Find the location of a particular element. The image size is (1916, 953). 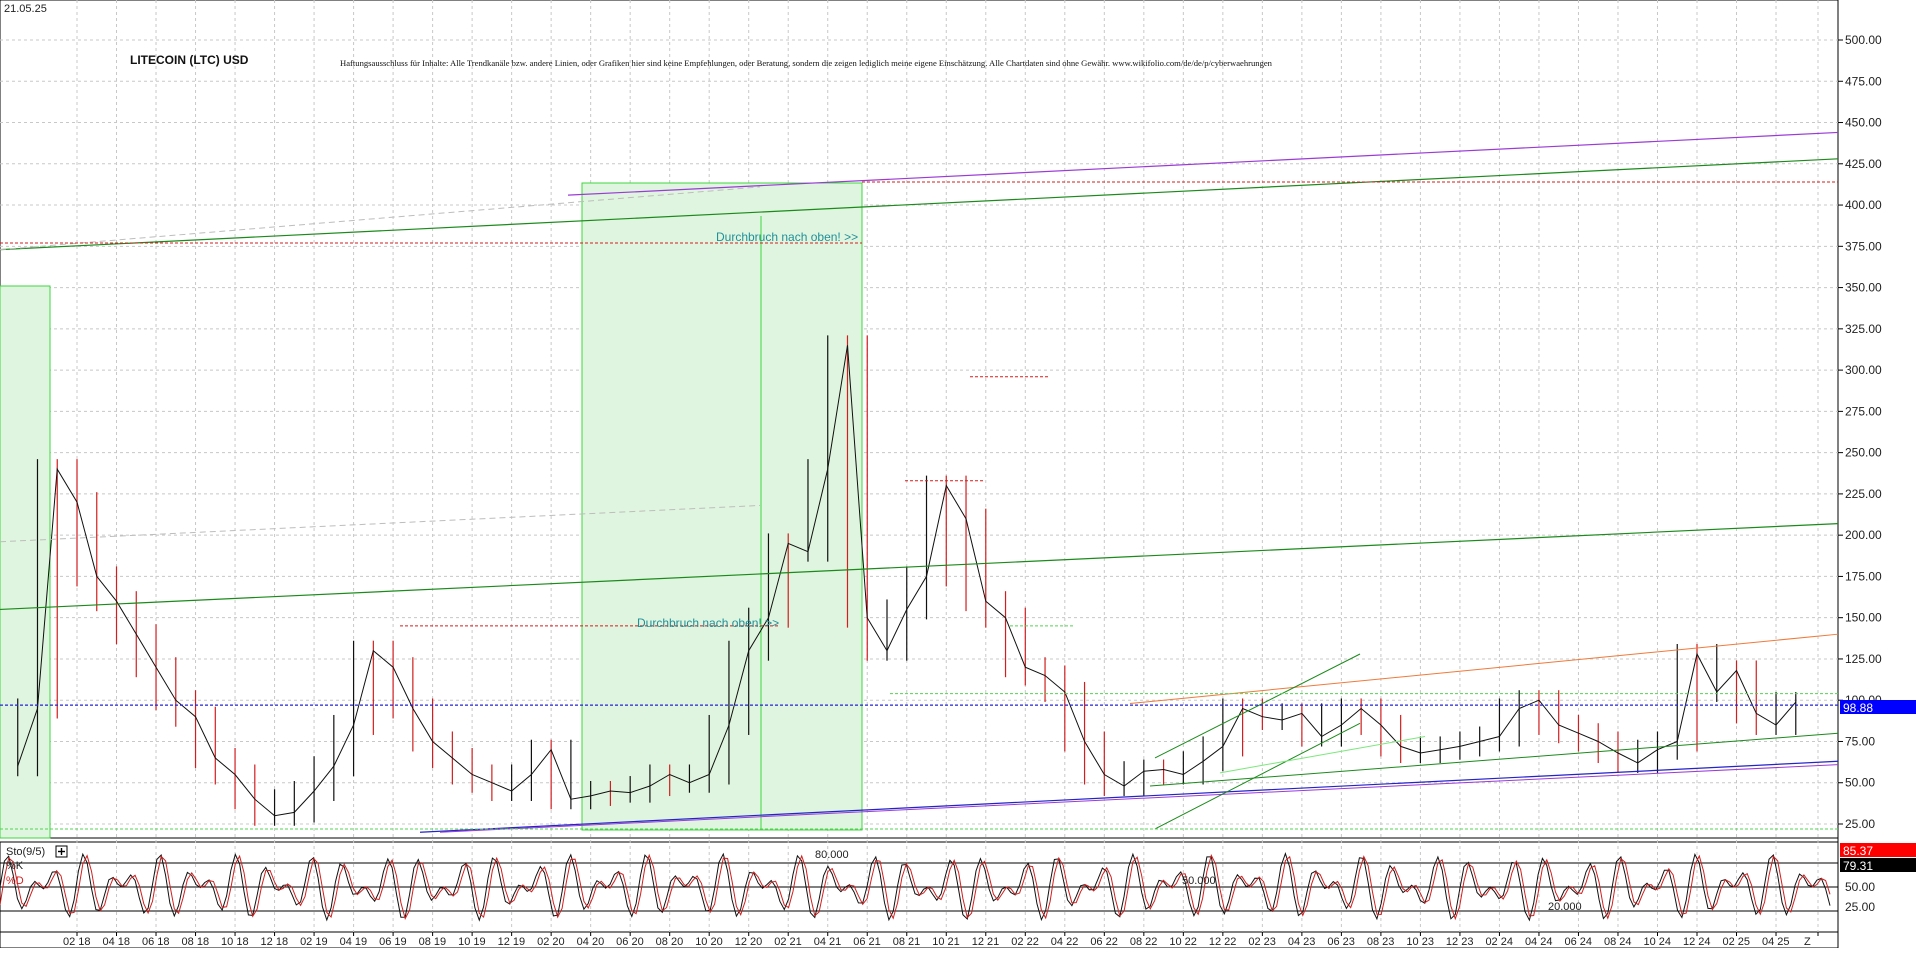

x-tick-label: 12 21 is located at coordinates (986, 942).